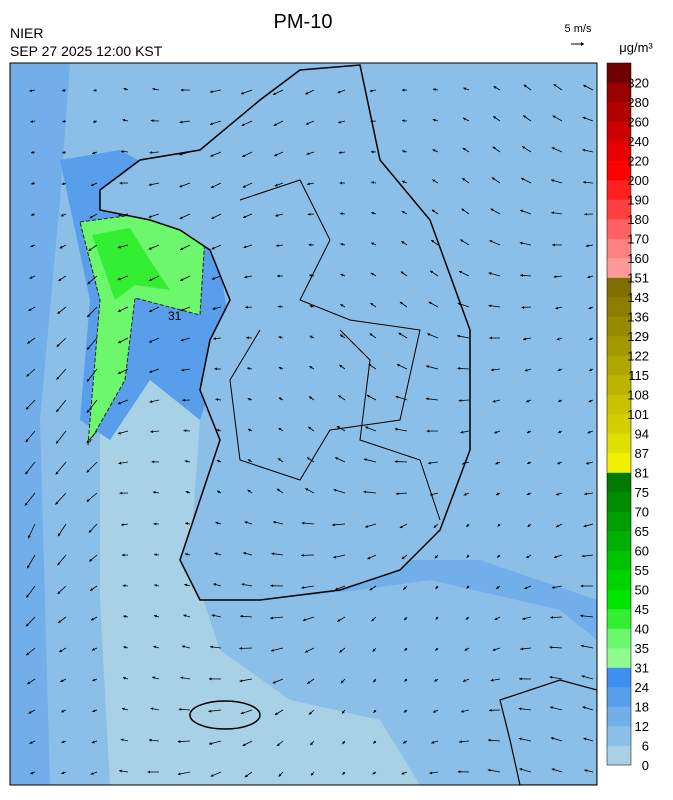 This screenshot has width=673, height=800. Describe the element at coordinates (638, 375) in the screenshot. I see `colorbar-label: 115` at that location.